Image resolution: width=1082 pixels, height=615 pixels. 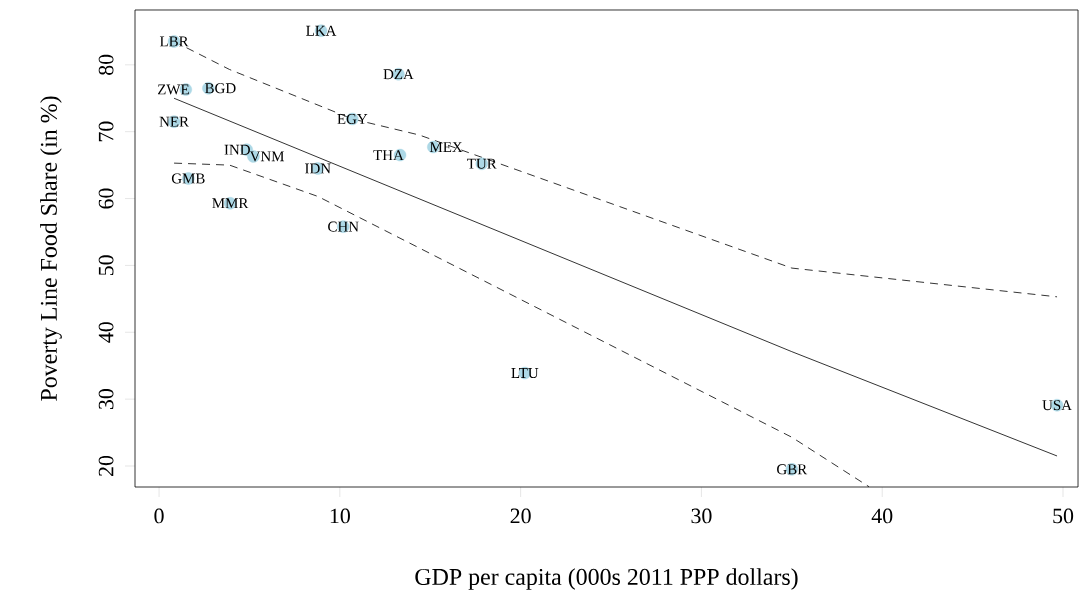 I want to click on y-tick-label: 80, so click(x=106, y=64).